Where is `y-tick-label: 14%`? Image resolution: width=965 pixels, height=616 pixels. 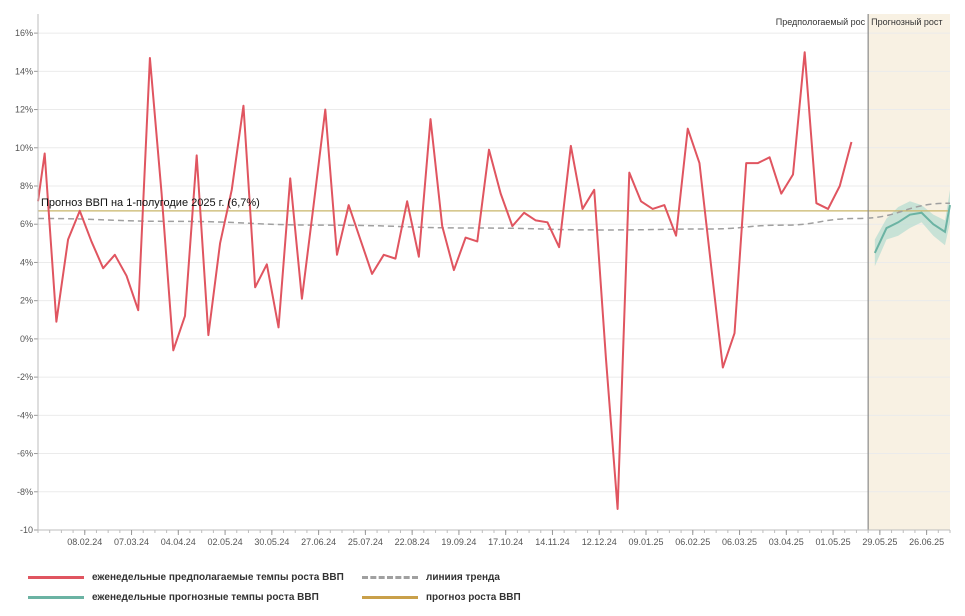 y-tick-label: 14% is located at coordinates (24, 71).